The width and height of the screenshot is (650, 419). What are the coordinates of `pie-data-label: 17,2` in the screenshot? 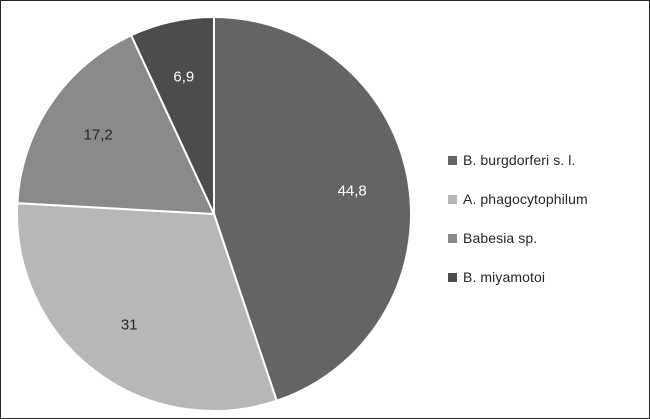 It's located at (98, 134).